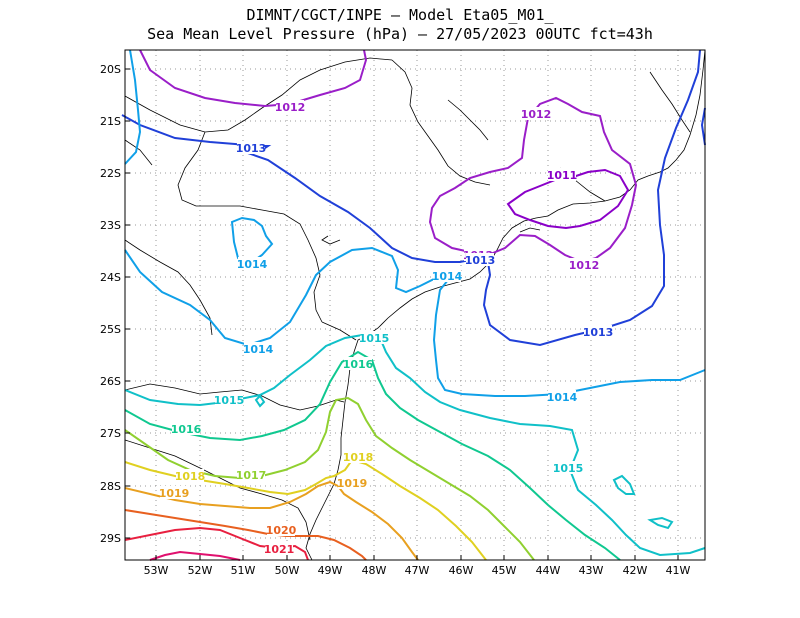 This screenshot has width=800, height=618. I want to click on chart-title-line-1: DIMNT/CGCT/INPE – Model Eta05_M01_, so click(400, 15).